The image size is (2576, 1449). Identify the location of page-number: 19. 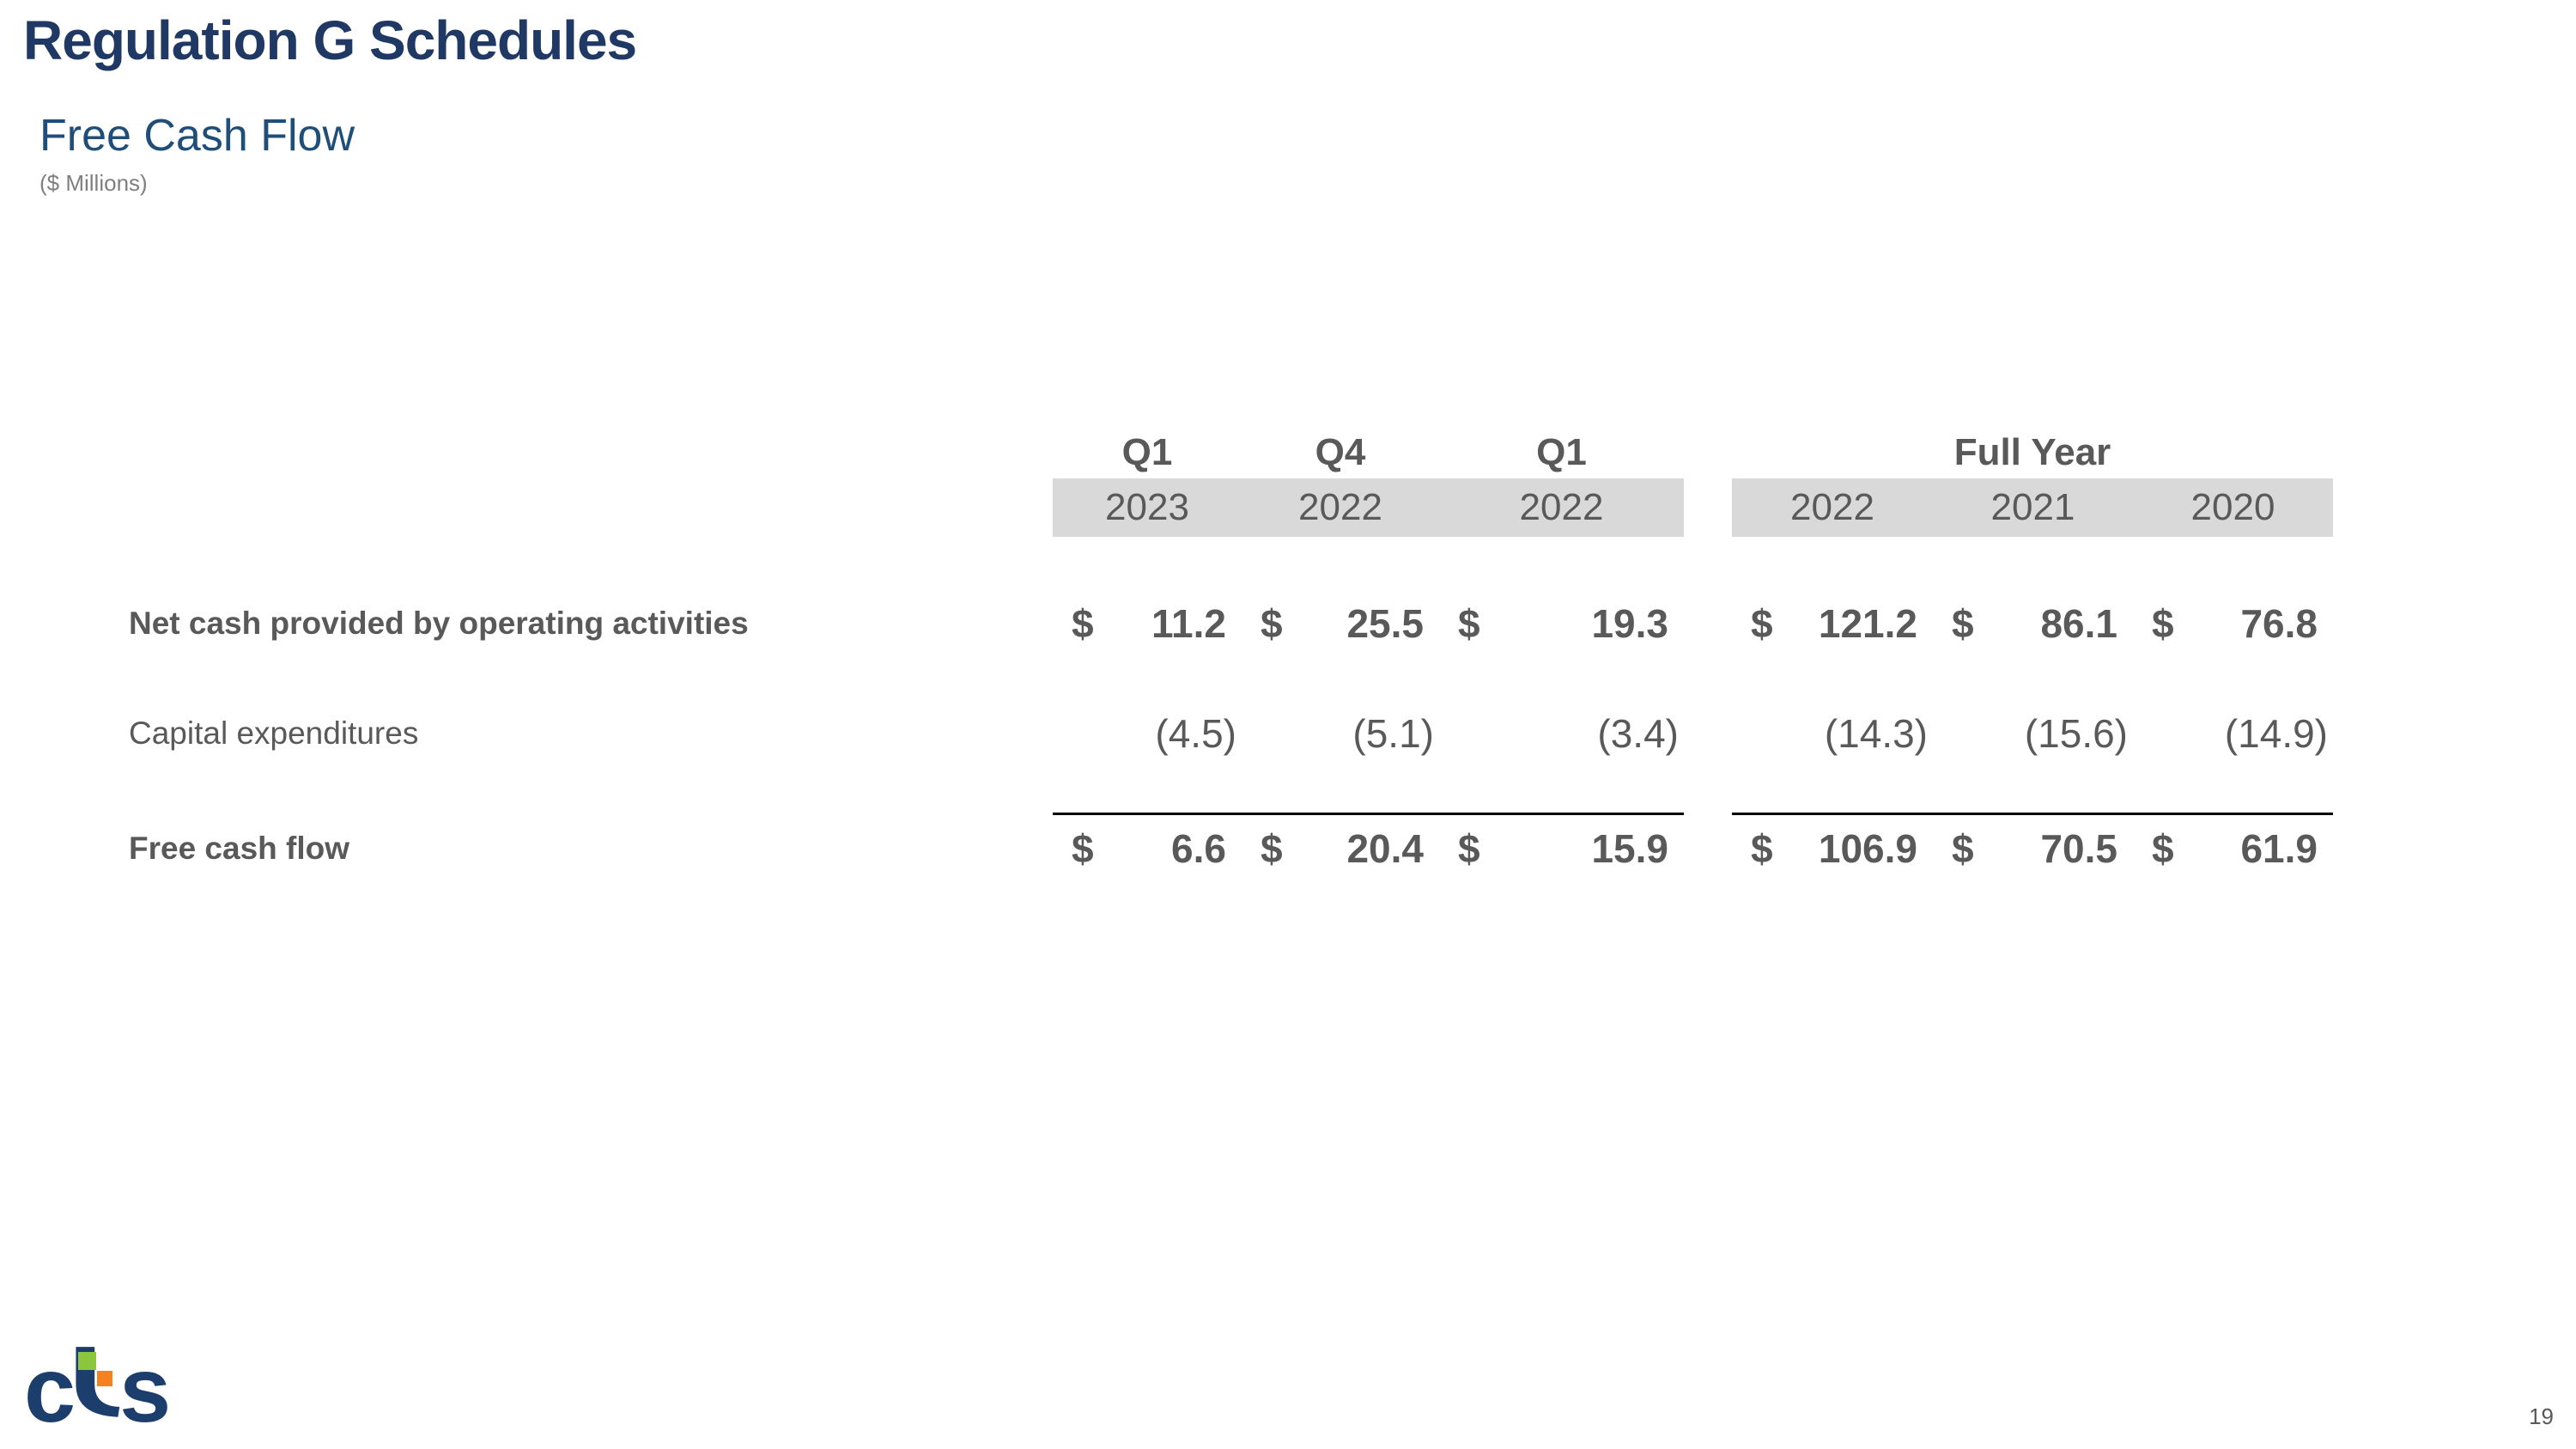
(2541, 1416).